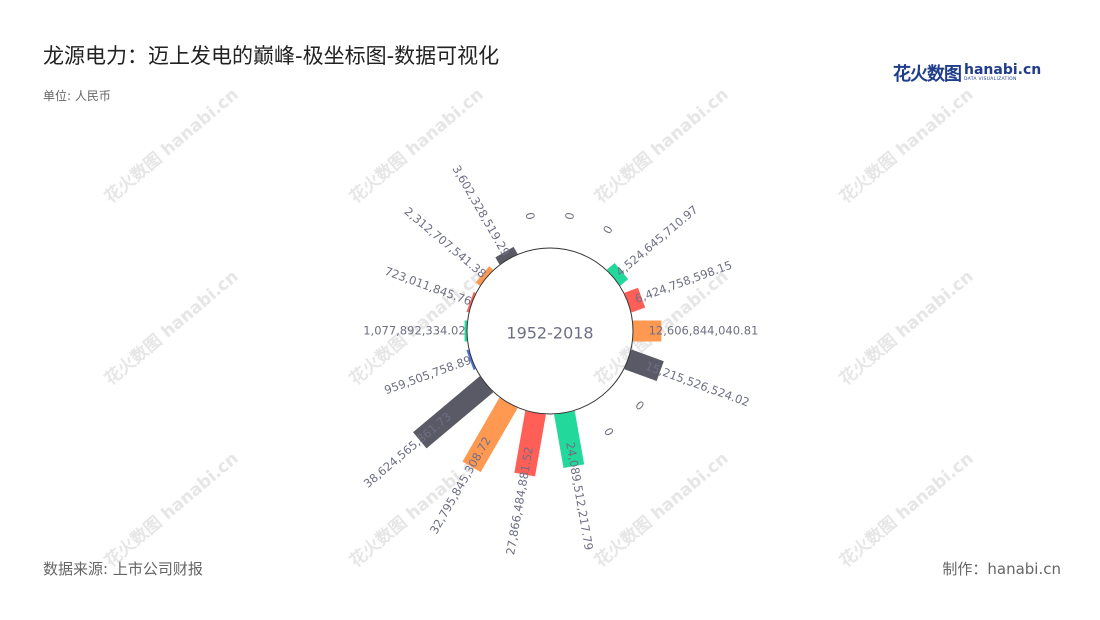 This screenshot has width=1100, height=620. I want to click on value-label: 27,866,484,881.52, so click(519, 500).